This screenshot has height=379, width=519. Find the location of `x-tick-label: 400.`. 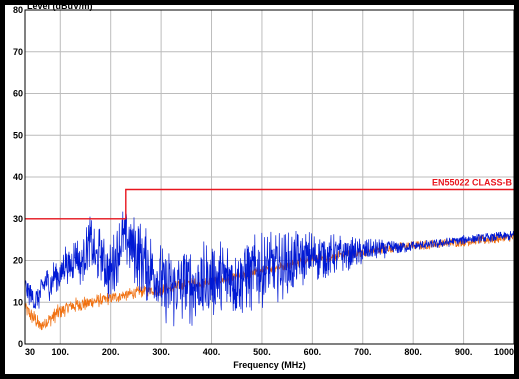

x-tick-label: 400. is located at coordinates (212, 352).